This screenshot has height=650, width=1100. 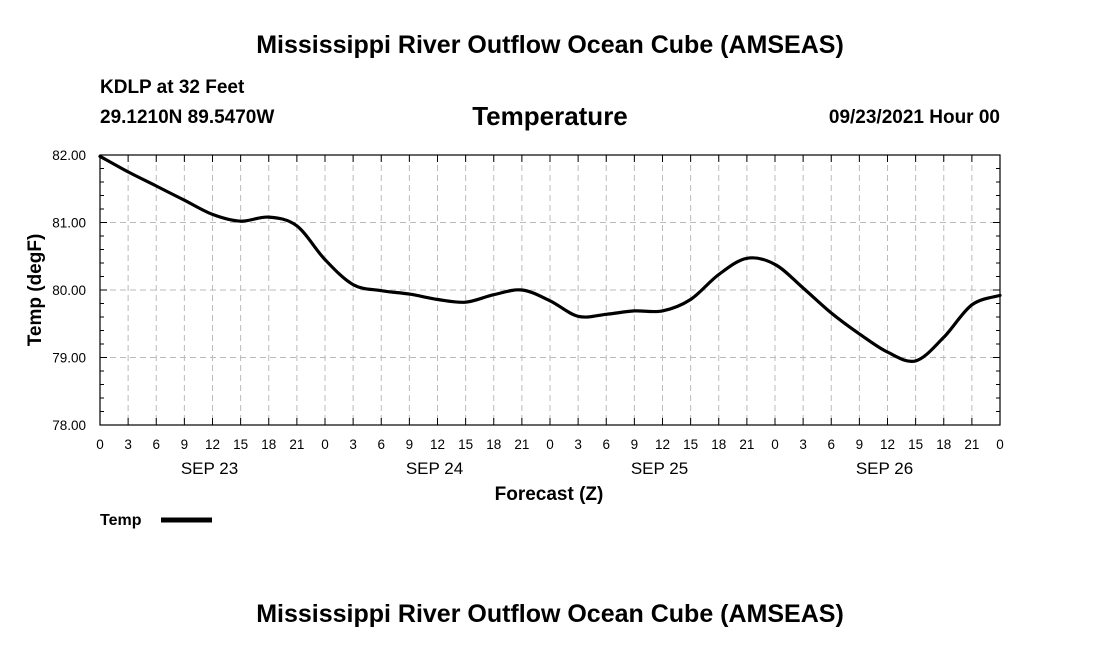 I want to click on panel-title: Temperature, so click(x=550, y=116).